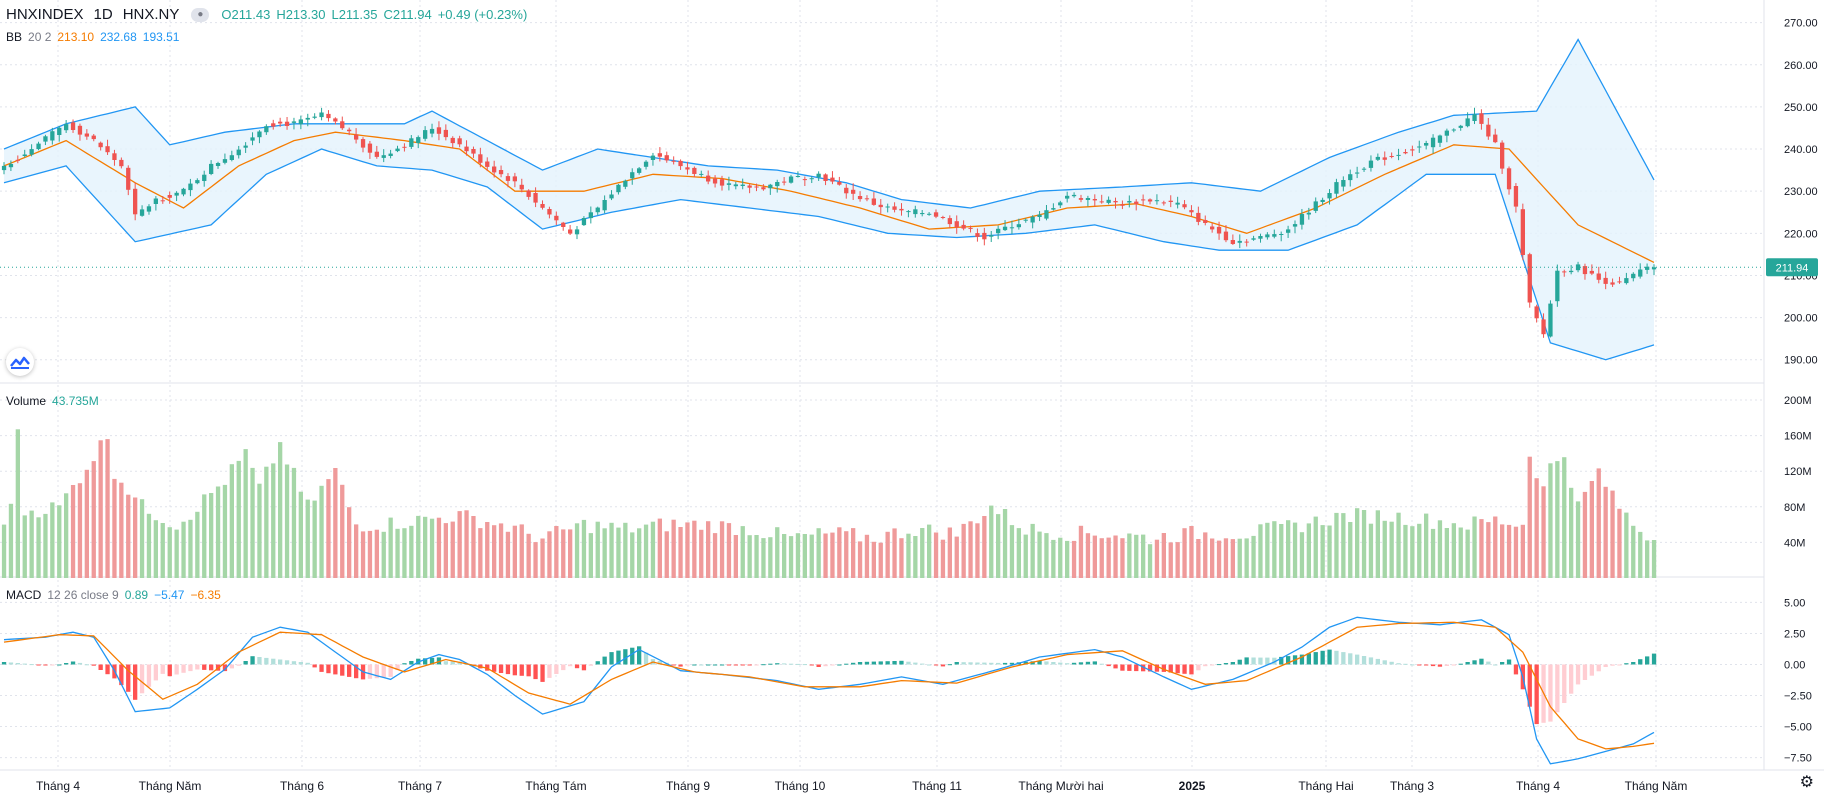 The image size is (1824, 803). I want to click on macd-legend: MACD 12 26 close 9 0.89 −5.47 −6.35, so click(113, 595).